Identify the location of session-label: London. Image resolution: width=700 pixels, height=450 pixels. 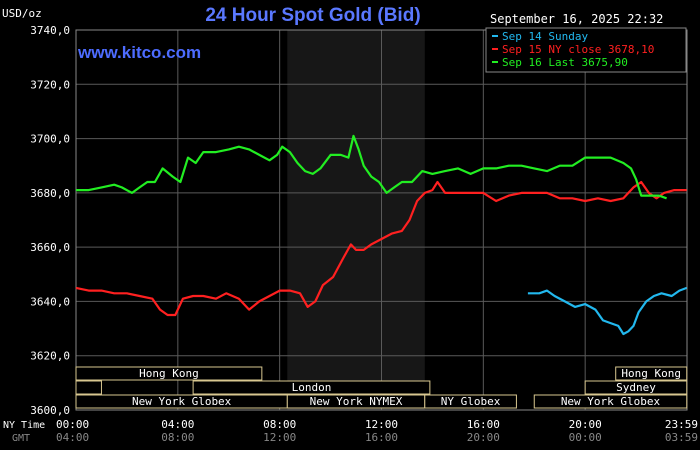
(312, 387).